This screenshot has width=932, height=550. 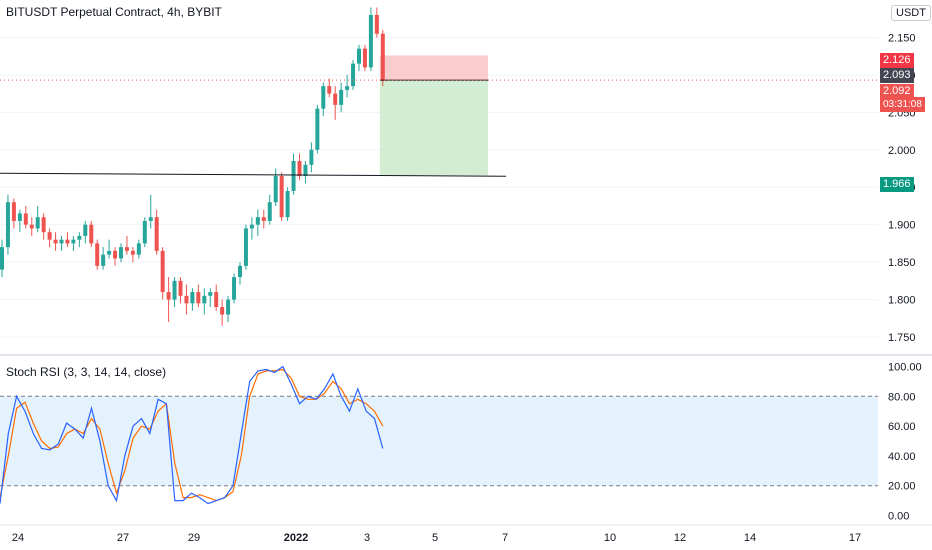 What do you see at coordinates (86, 372) in the screenshot?
I see `indicator-title: Stoch RSI (3, 3, 14, 14, close)` at bounding box center [86, 372].